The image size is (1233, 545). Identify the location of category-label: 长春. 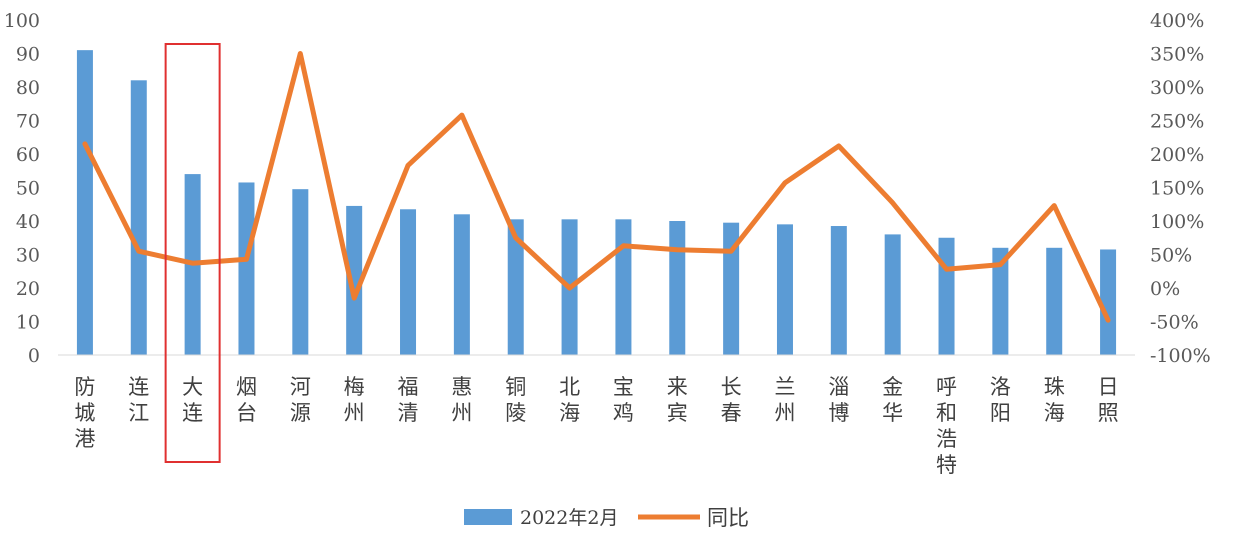
(731, 400).